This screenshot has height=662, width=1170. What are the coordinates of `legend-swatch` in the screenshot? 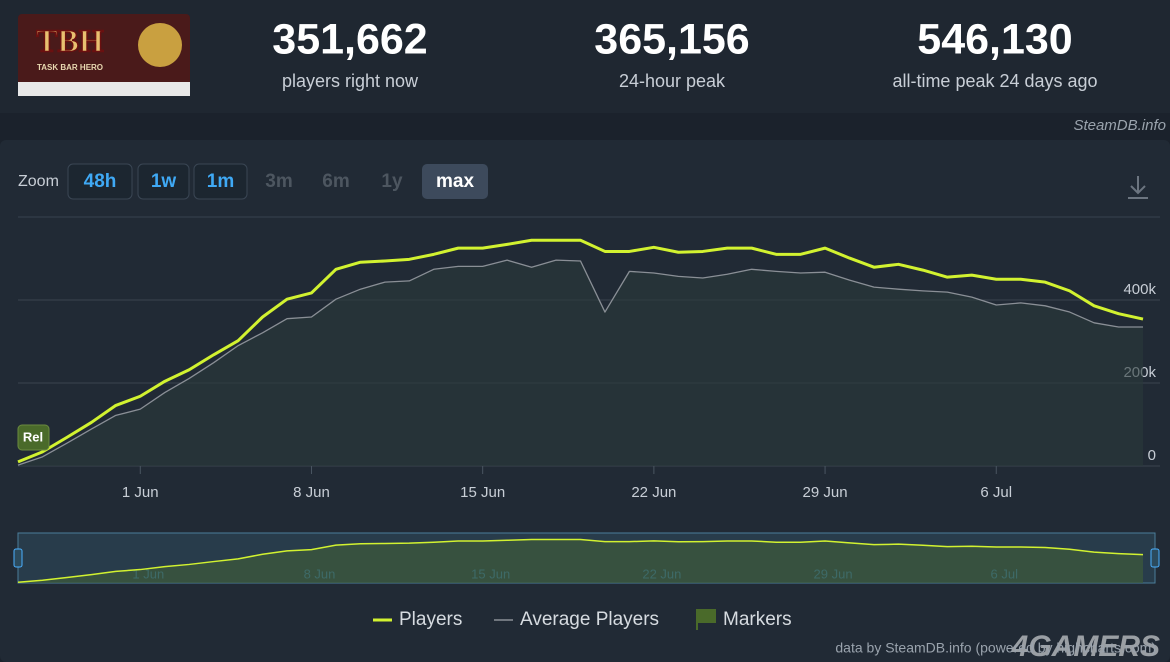 It's located at (706, 616).